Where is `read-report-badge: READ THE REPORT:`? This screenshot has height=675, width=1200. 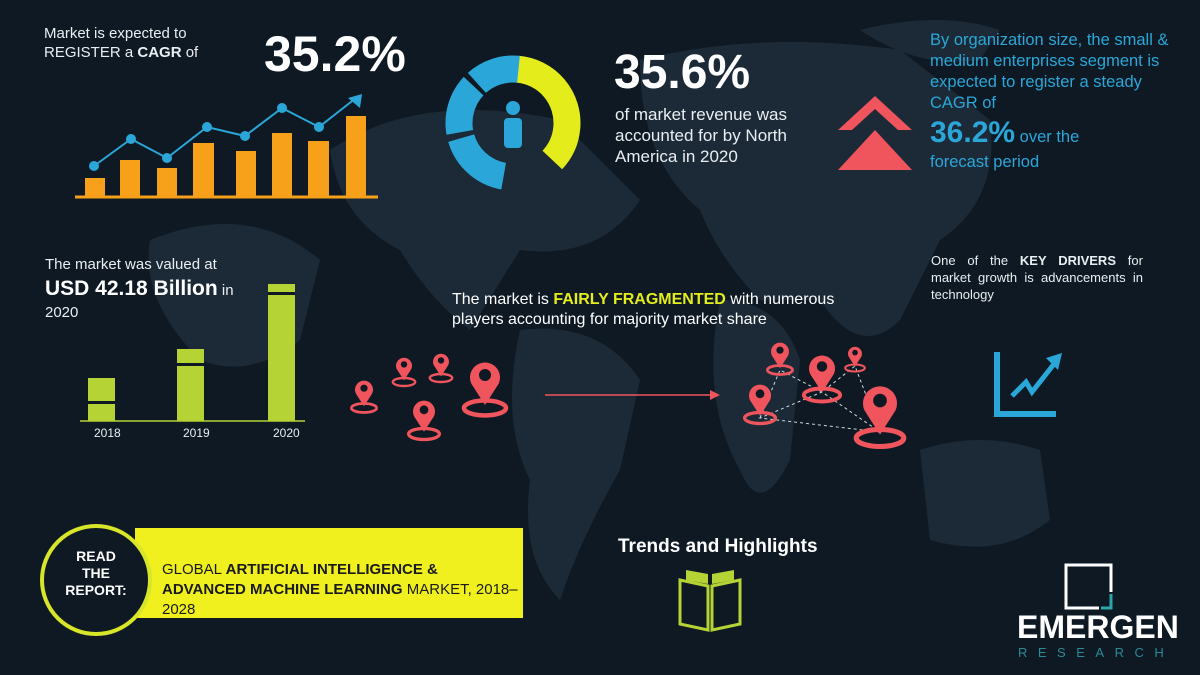
read-report-badge: READ THE REPORT: is located at coordinates (96, 580).